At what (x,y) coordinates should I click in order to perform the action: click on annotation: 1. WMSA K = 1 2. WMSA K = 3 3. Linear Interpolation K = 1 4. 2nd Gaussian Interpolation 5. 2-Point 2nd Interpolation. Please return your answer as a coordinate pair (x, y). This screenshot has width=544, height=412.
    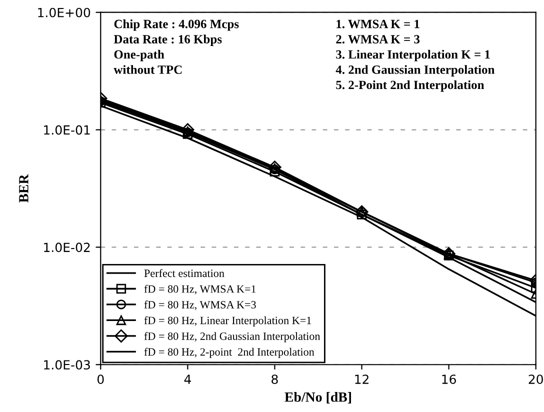
    Looking at the image, I should click on (415, 56).